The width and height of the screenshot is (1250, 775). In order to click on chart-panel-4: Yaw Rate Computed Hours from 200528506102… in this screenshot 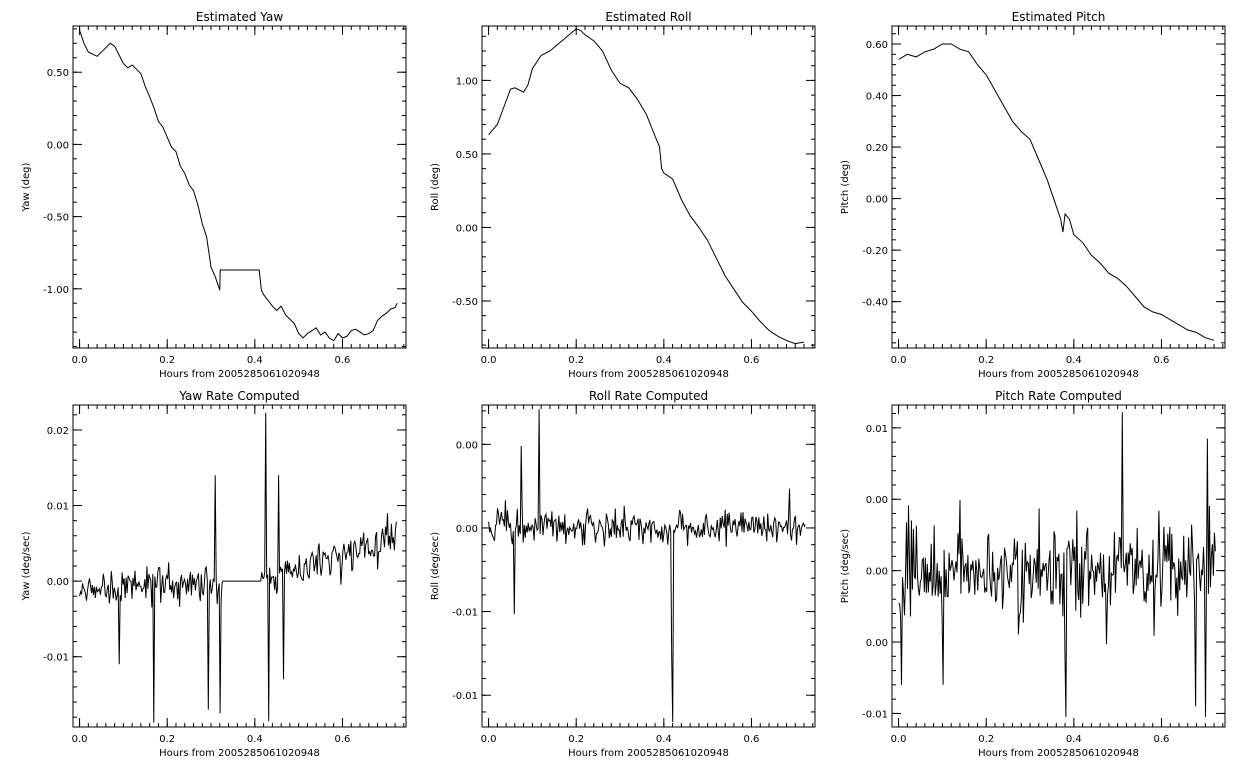, I will do `click(214, 574)`.